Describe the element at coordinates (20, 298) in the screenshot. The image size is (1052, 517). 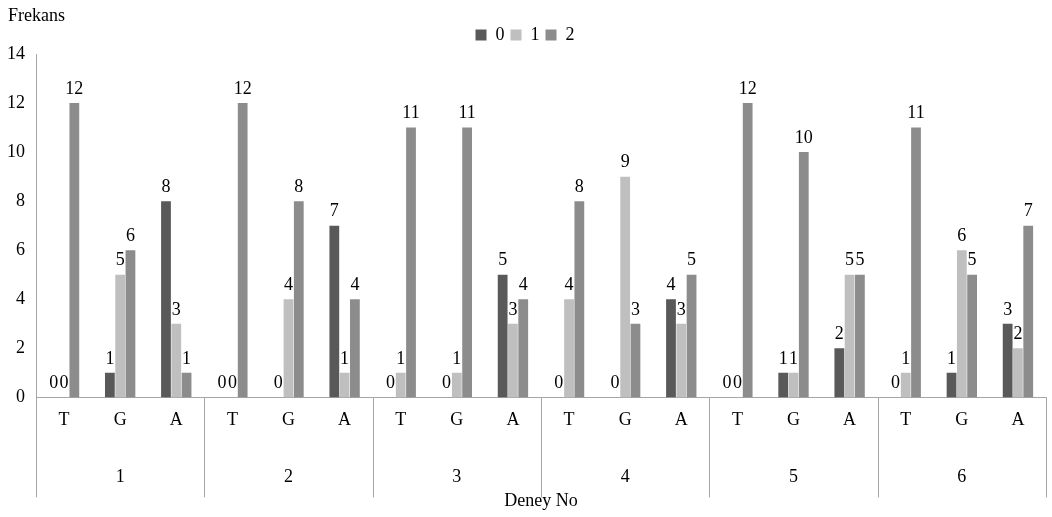
I see `y-tick-label: 4` at that location.